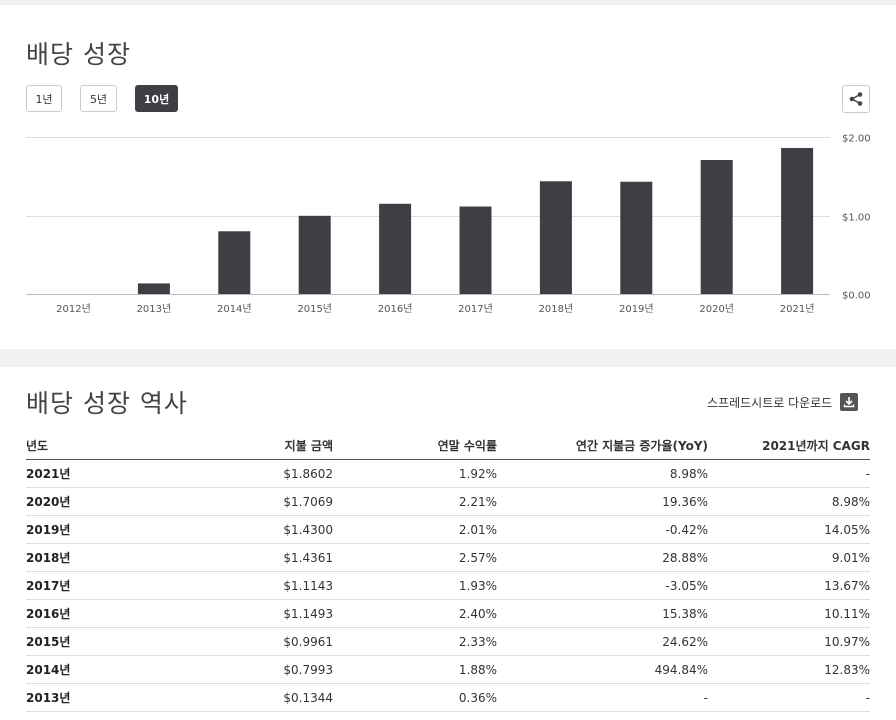  I want to click on x-tick-label: 2018년, so click(556, 309).